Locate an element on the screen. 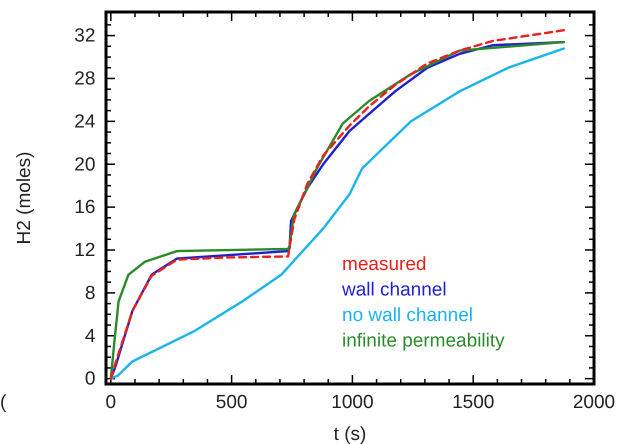 Image resolution: width=623 pixels, height=444 pixels. x-tick-label: 500 is located at coordinates (232, 402).